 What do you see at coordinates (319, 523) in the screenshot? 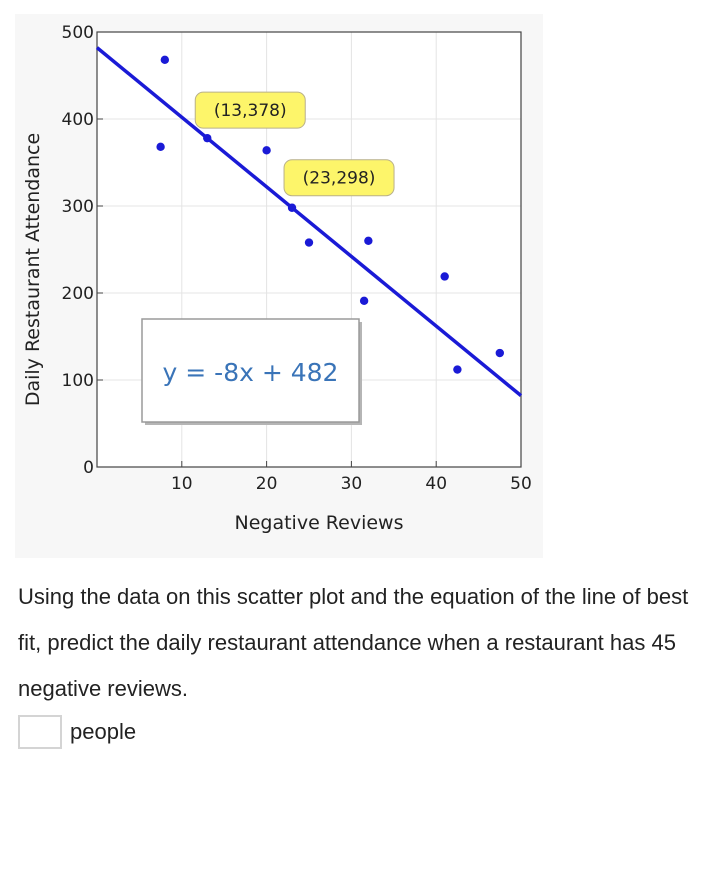
I see `x-axis-title: Negative Reviews` at bounding box center [319, 523].